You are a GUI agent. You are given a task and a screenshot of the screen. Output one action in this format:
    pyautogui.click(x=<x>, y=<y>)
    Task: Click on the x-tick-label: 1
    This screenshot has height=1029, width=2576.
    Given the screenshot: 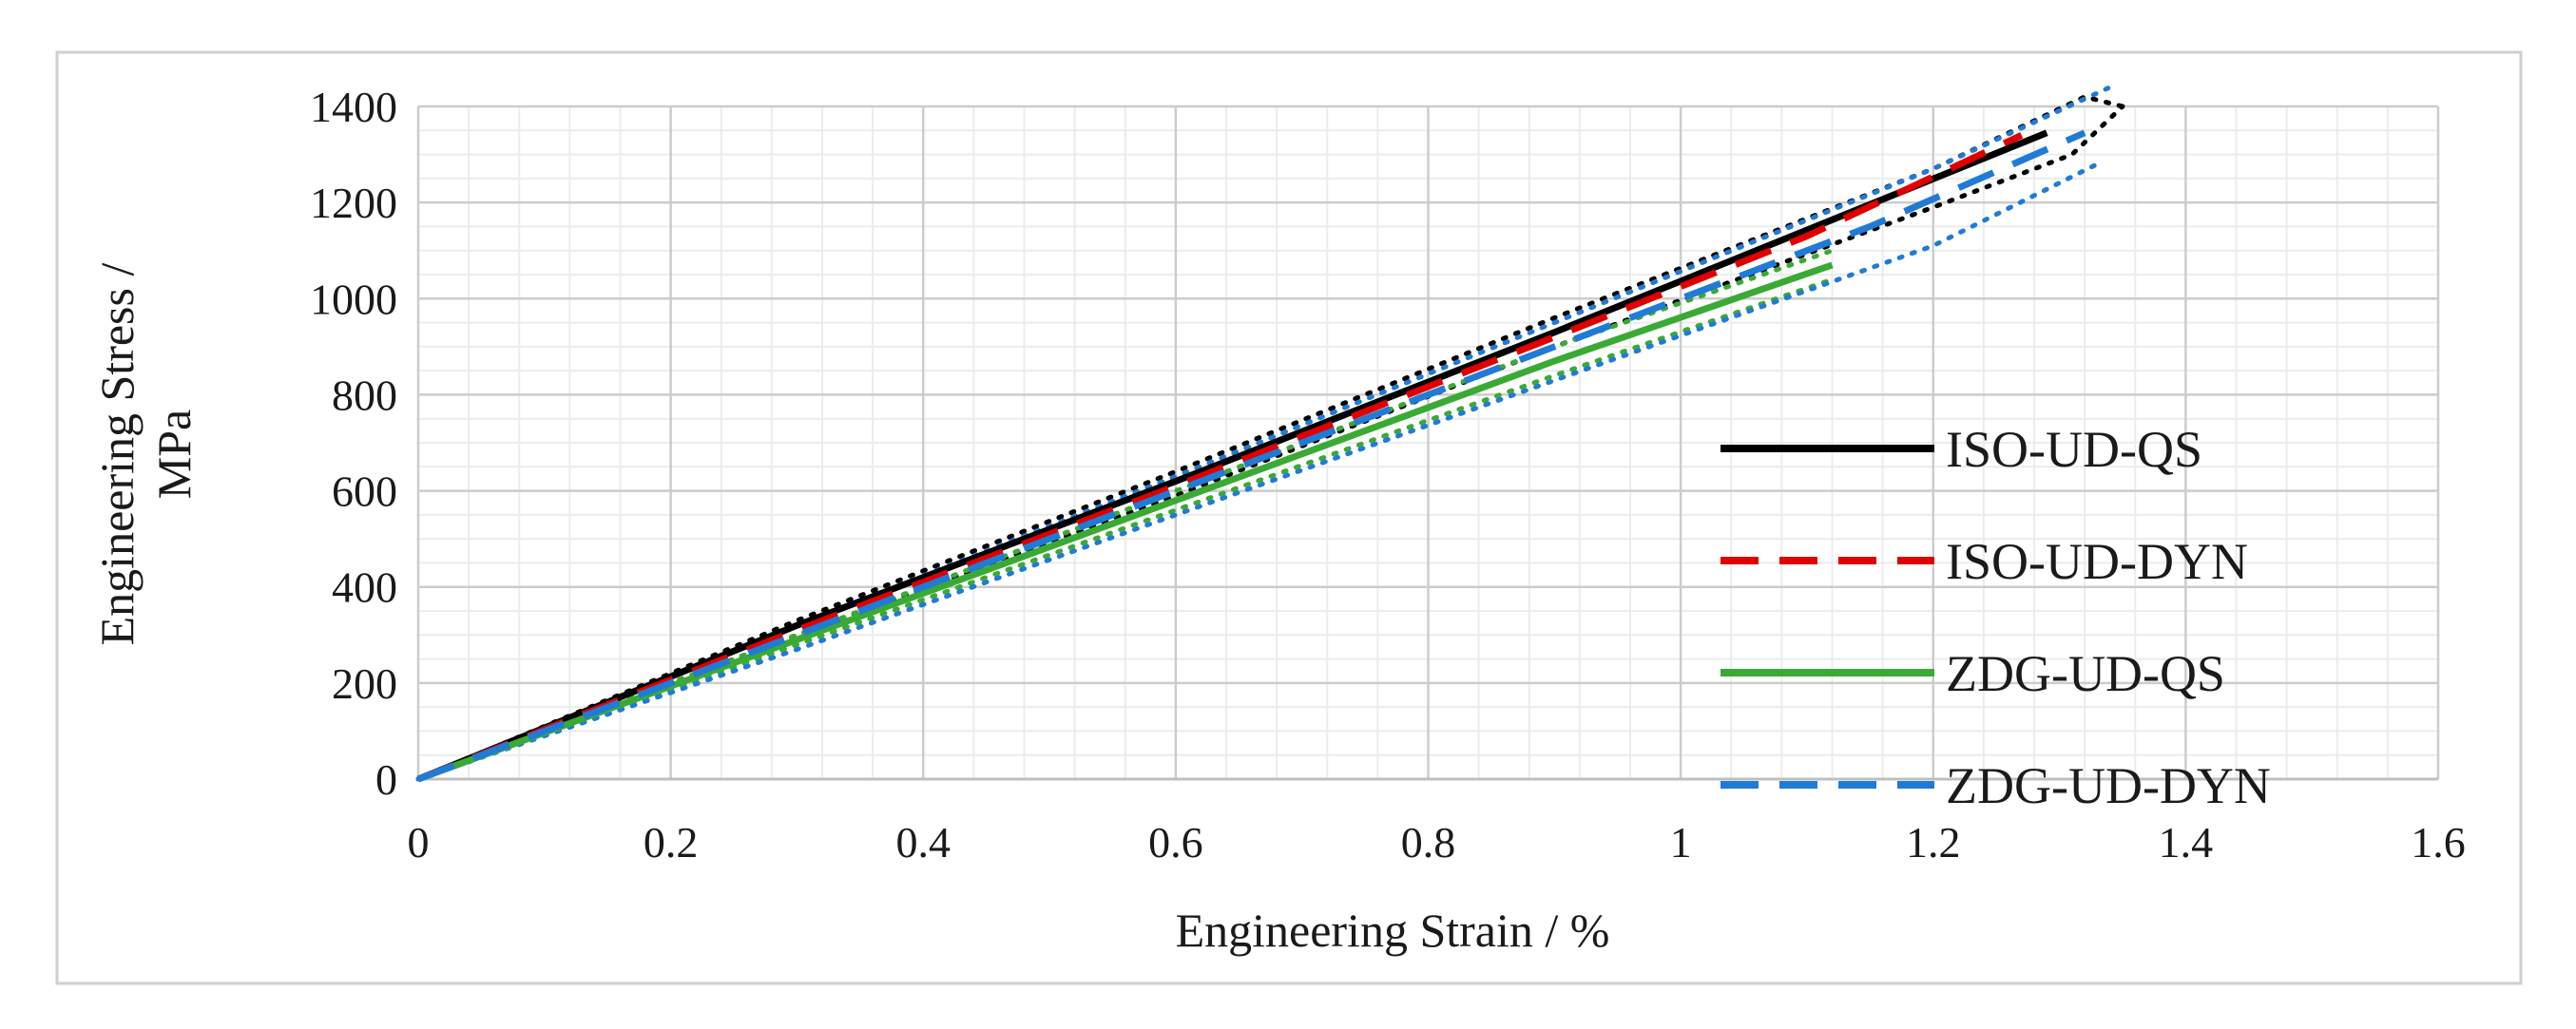 What is the action you would take?
    pyautogui.click(x=1681, y=842)
    